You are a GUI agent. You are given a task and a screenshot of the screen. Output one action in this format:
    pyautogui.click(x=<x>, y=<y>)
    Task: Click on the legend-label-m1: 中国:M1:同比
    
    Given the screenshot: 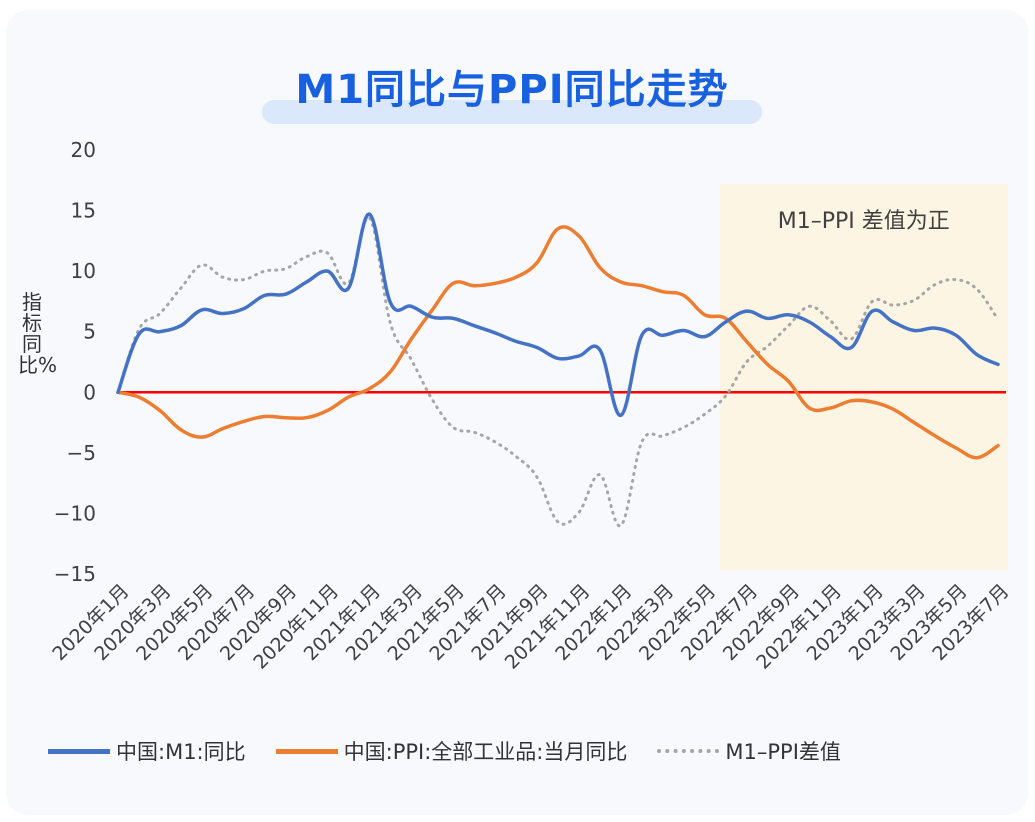 What is the action you would take?
    pyautogui.click(x=181, y=752)
    